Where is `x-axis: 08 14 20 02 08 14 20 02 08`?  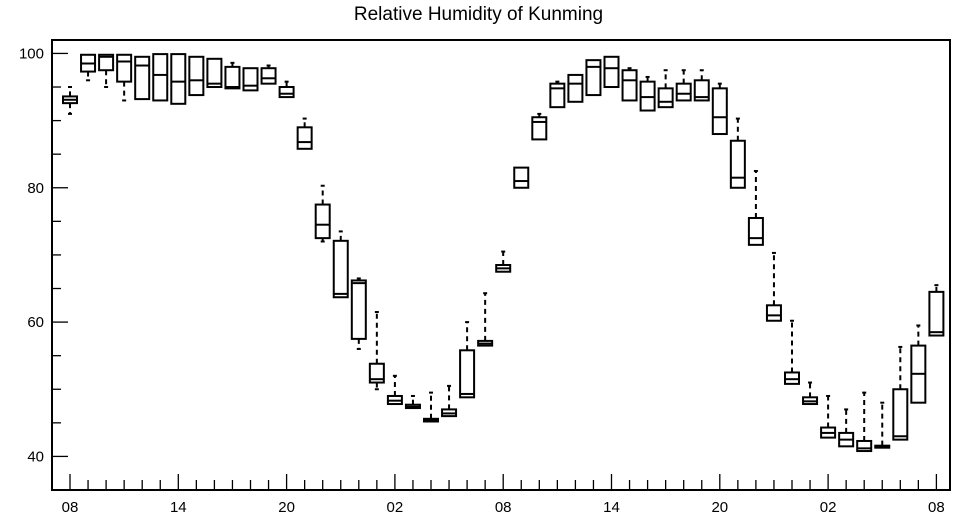
x-axis: 08 14 20 02 08 14 20 02 08 is located at coordinates (503, 495).